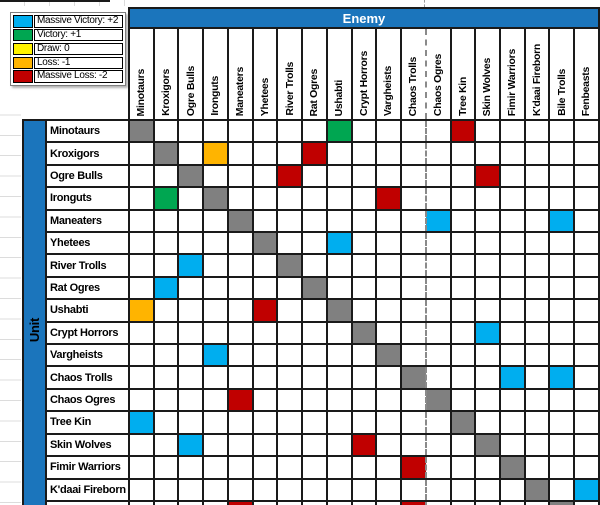 The image size is (600, 505). Describe the element at coordinates (389, 74) in the screenshot. I see `column-header: Vargheists` at that location.